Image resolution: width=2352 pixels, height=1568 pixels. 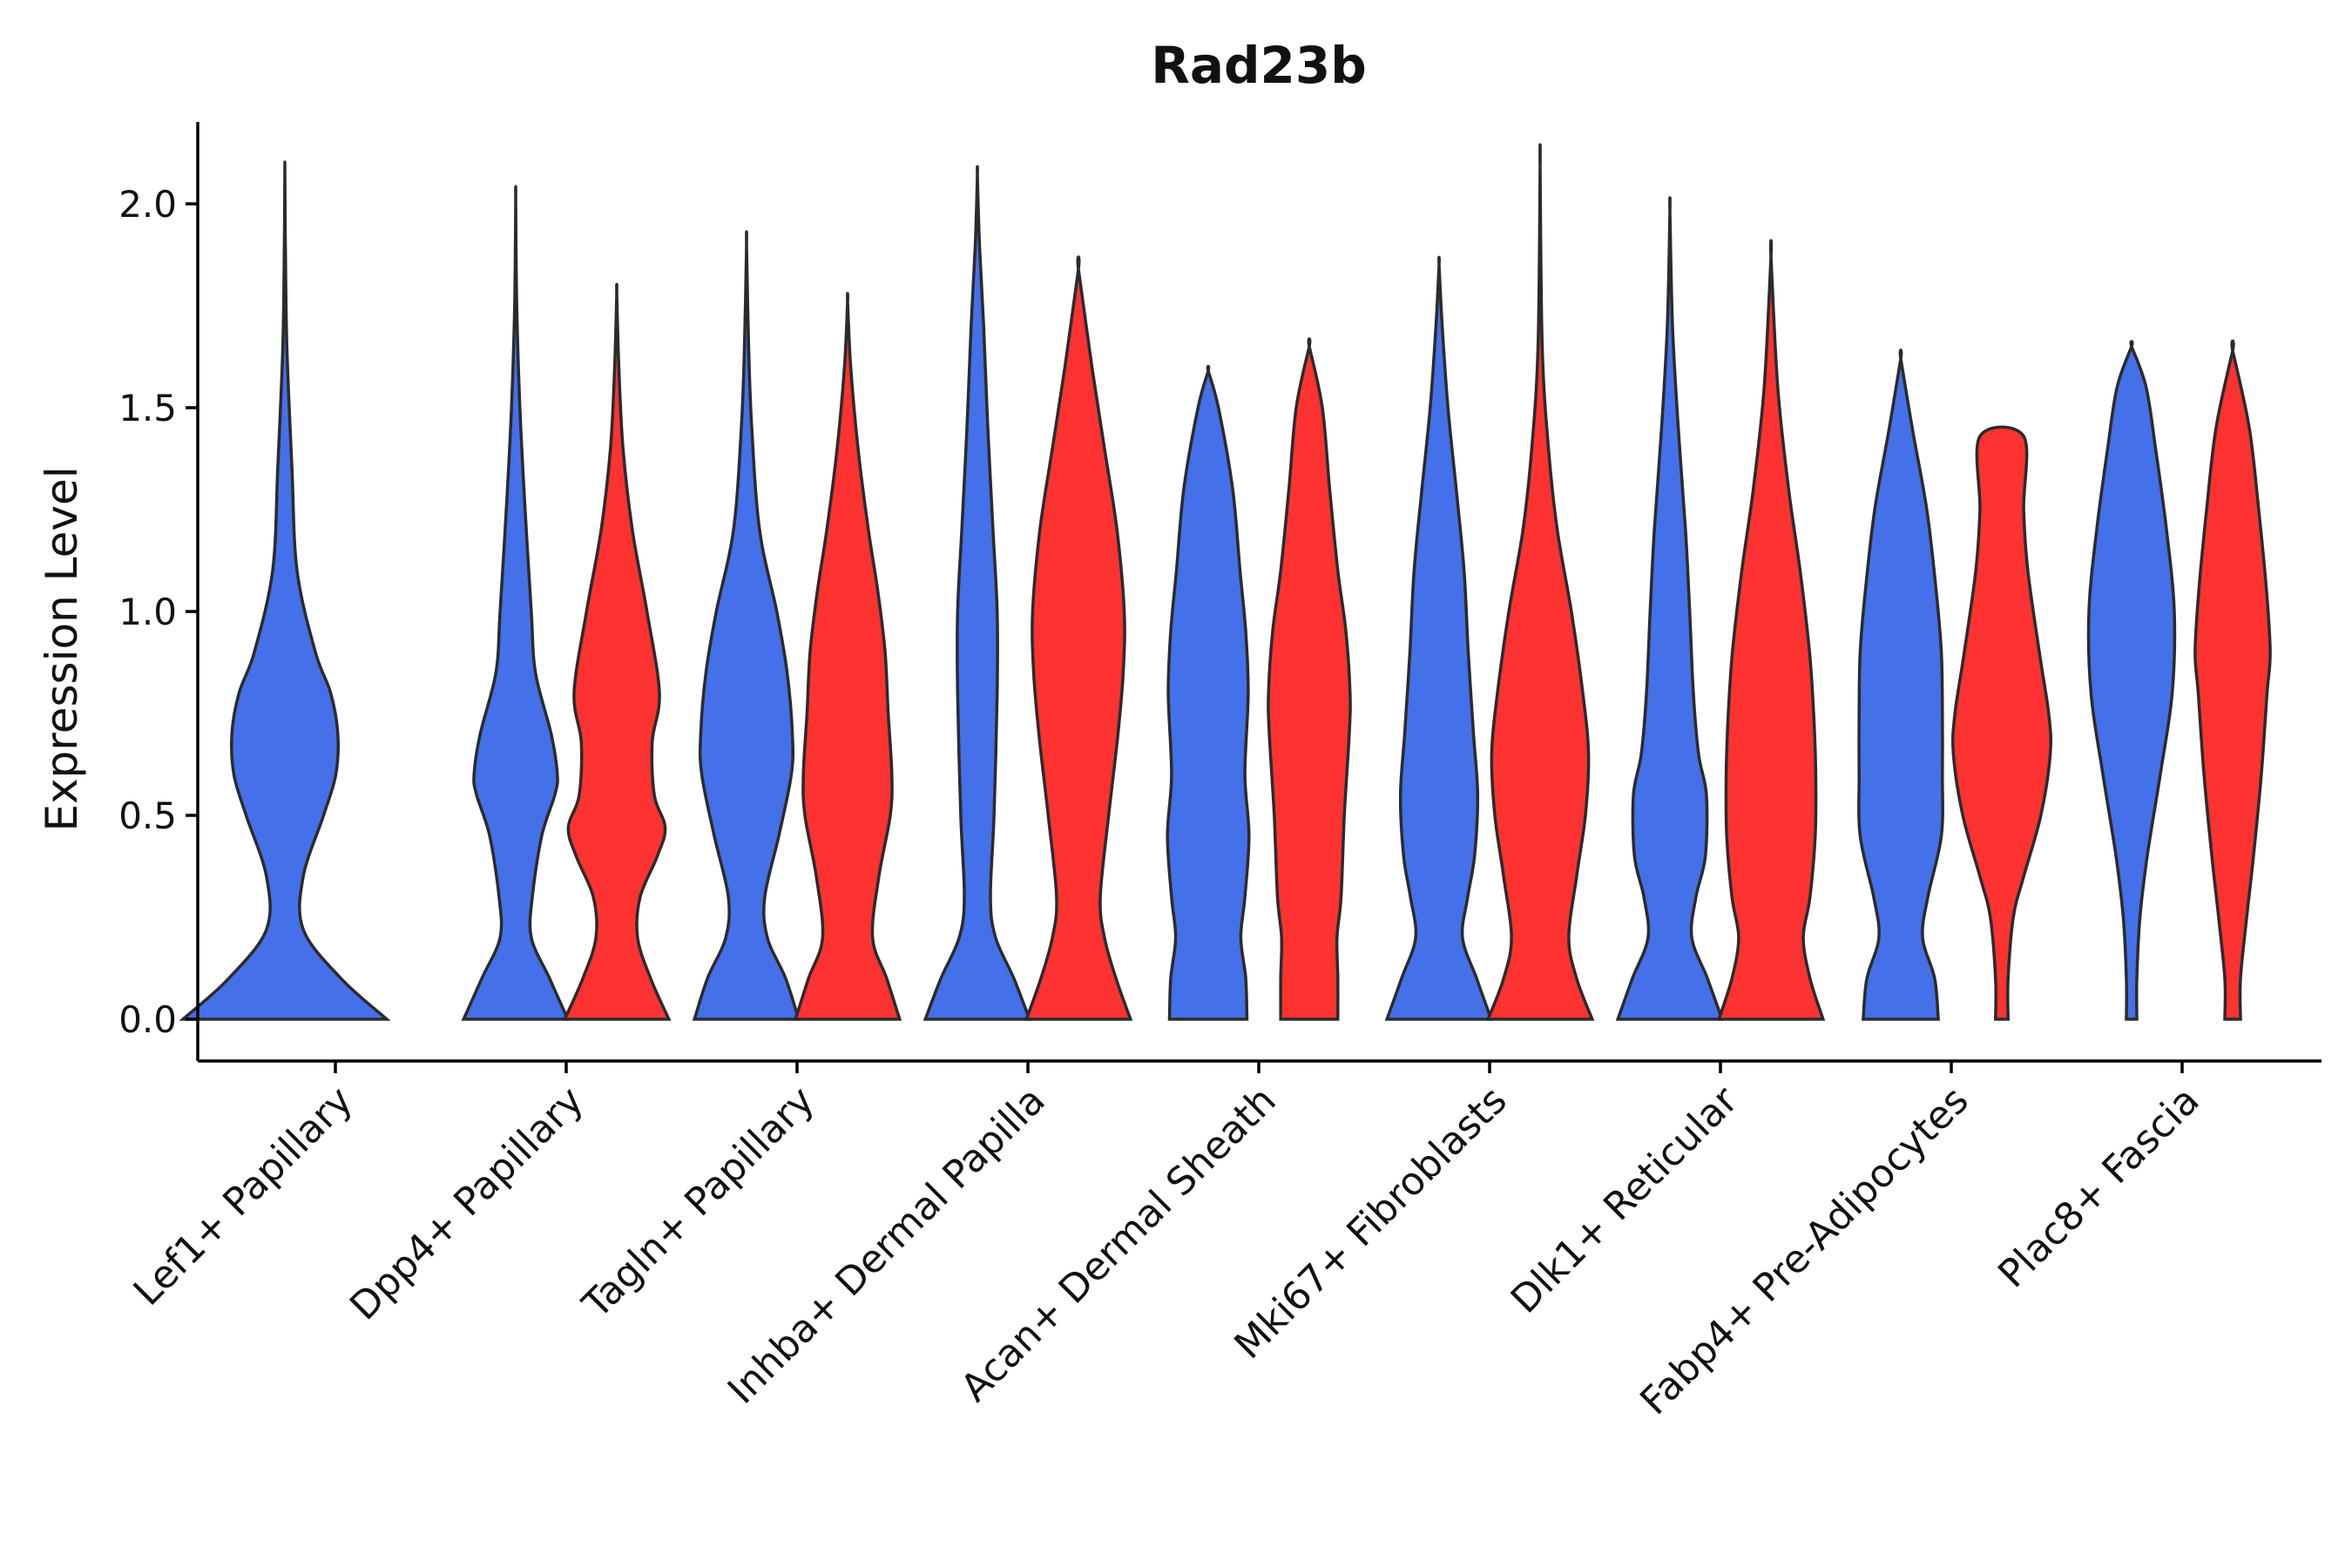 What do you see at coordinates (147, 1019) in the screenshot?
I see `y-tick-label: 0.0` at bounding box center [147, 1019].